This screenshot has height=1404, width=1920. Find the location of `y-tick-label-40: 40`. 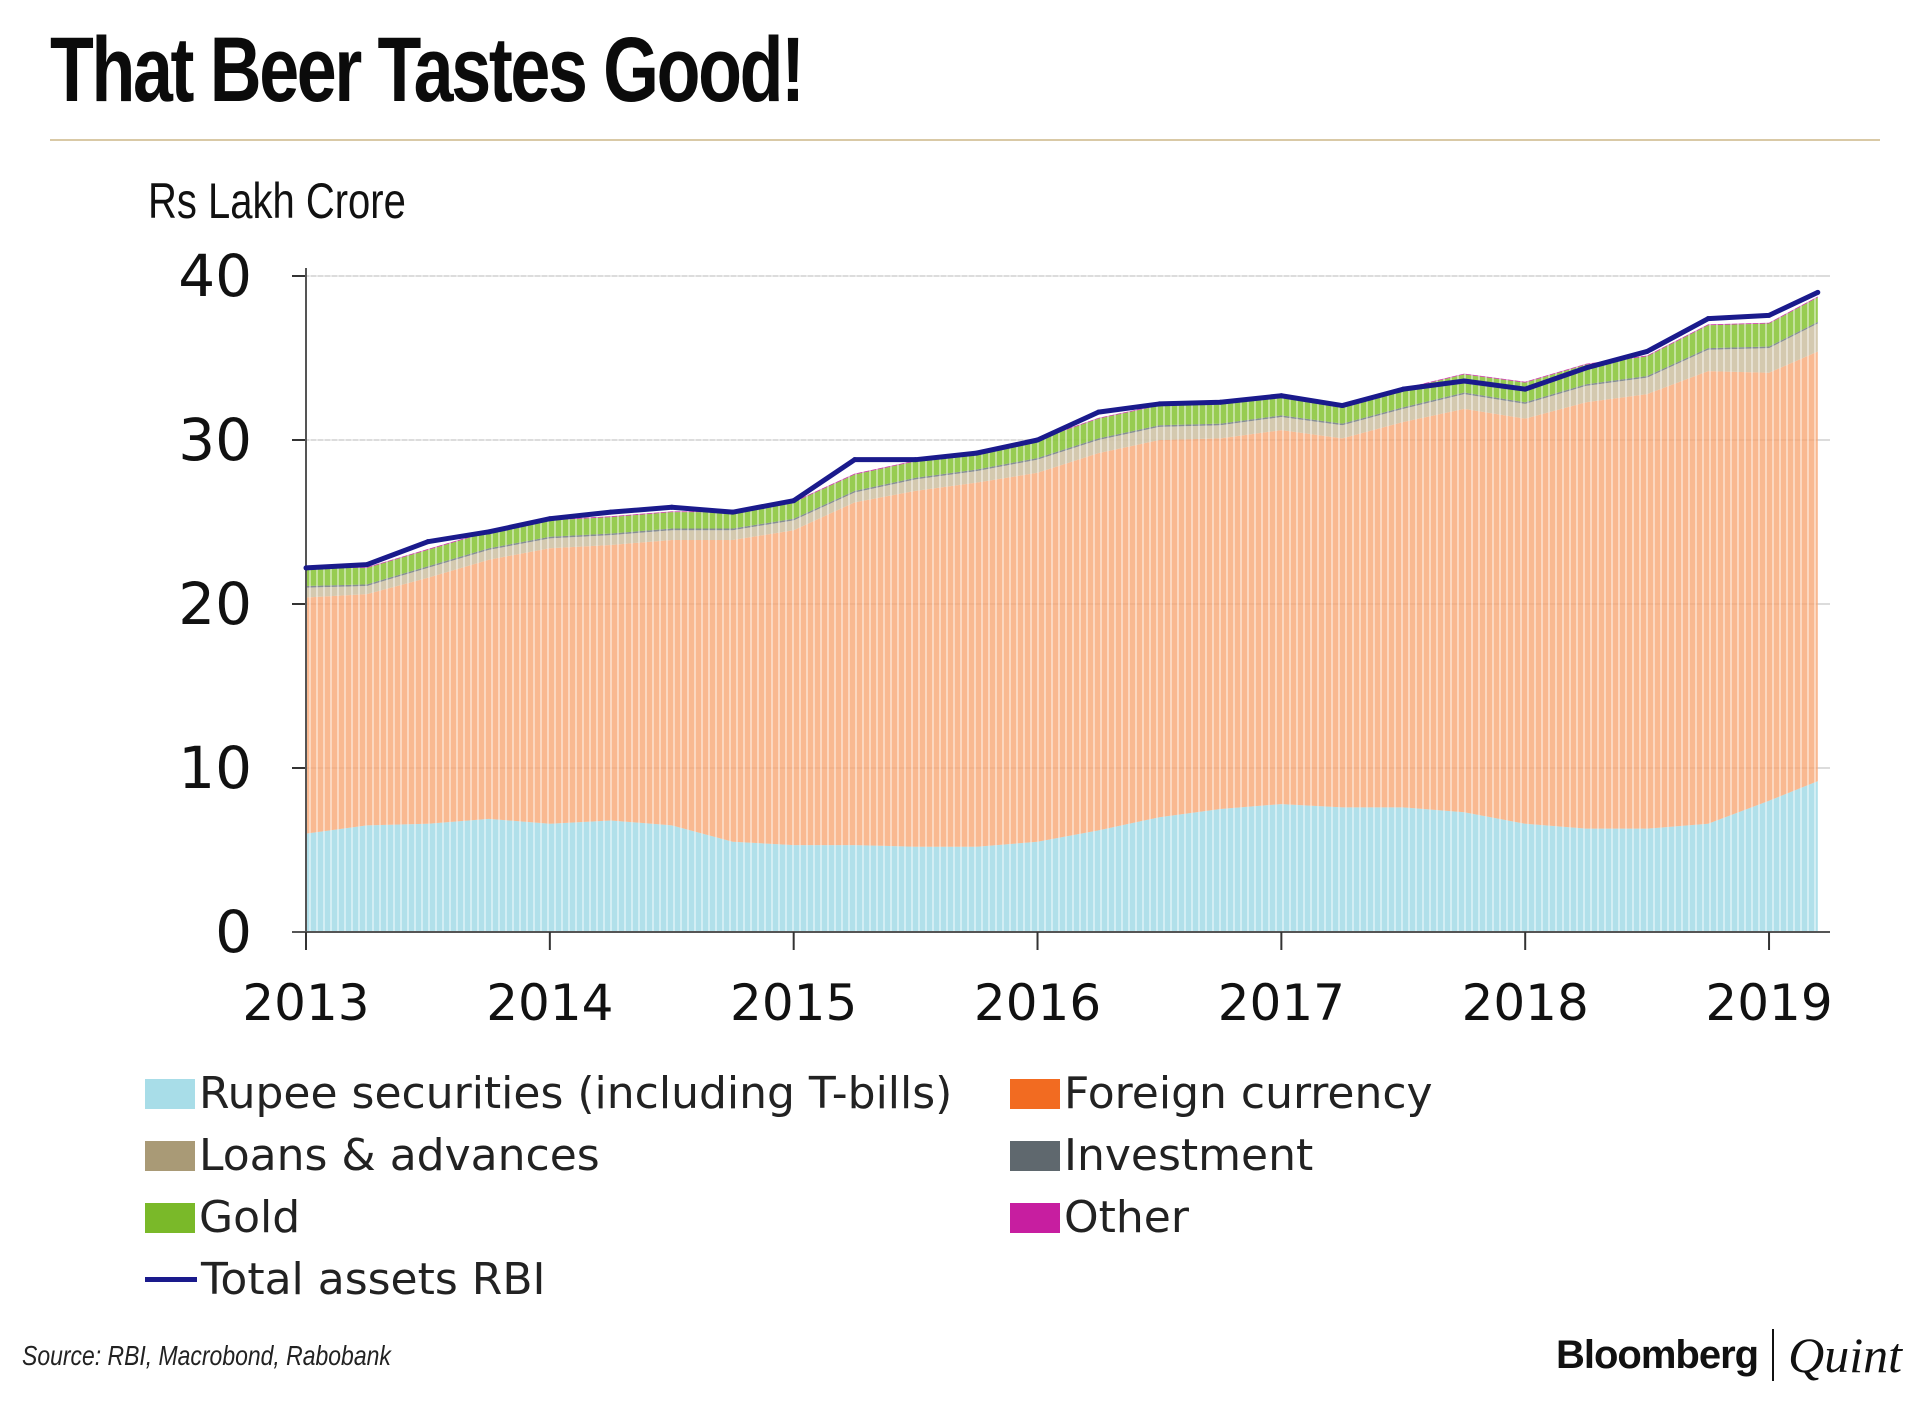

y-tick-label-40: 40 is located at coordinates (215, 276).